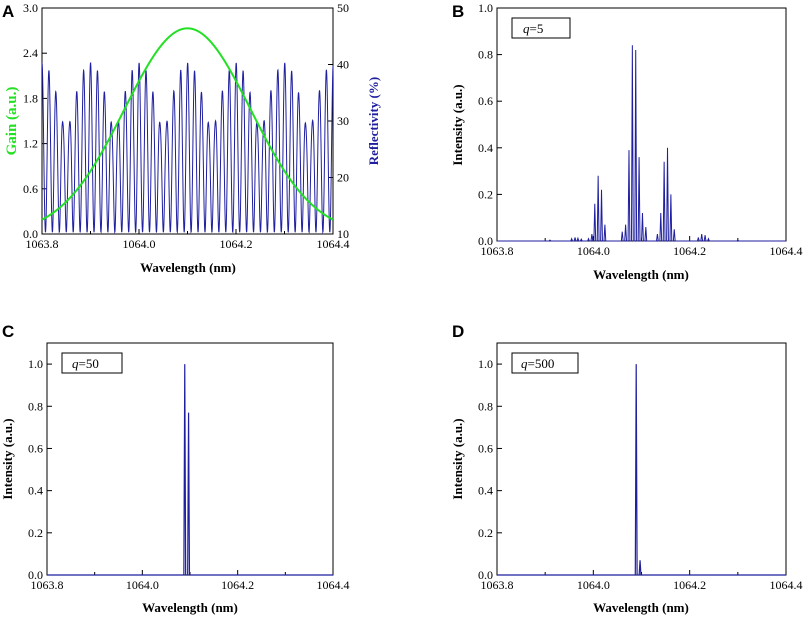  I want to click on plot-frame-b, so click(641, 124).